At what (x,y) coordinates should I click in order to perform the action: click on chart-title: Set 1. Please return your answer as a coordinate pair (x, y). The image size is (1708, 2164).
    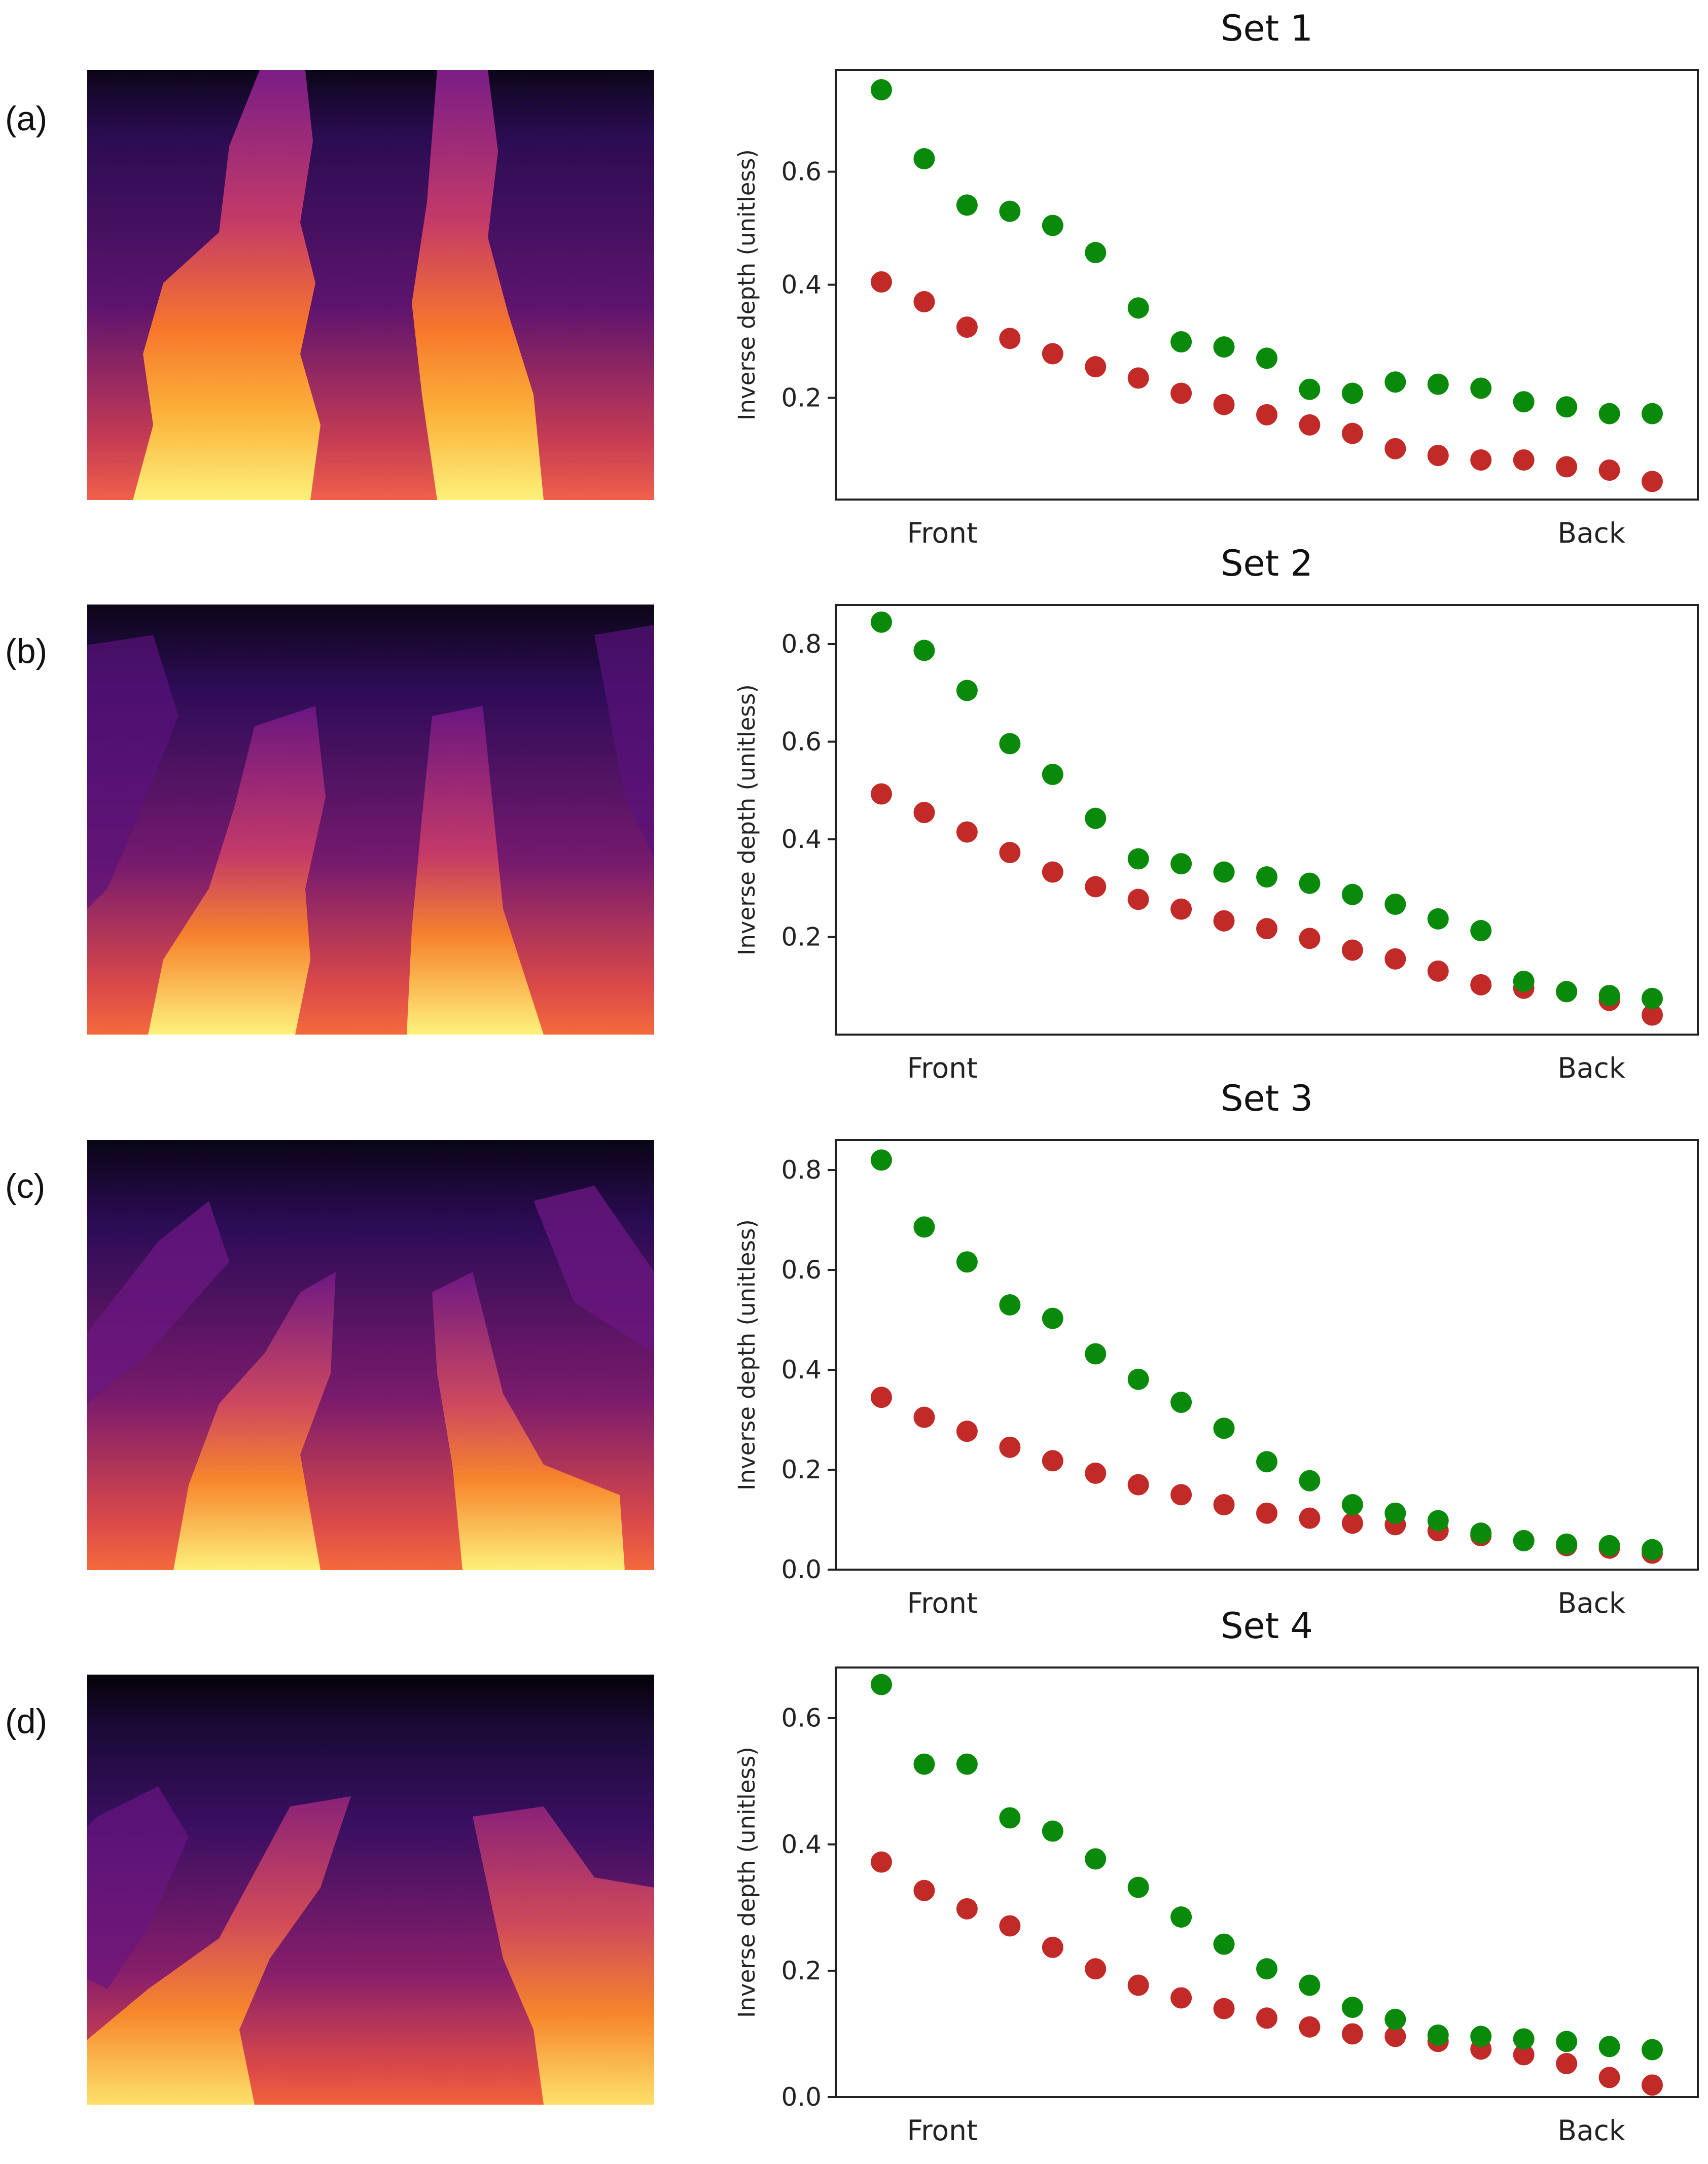
    Looking at the image, I should click on (1267, 28).